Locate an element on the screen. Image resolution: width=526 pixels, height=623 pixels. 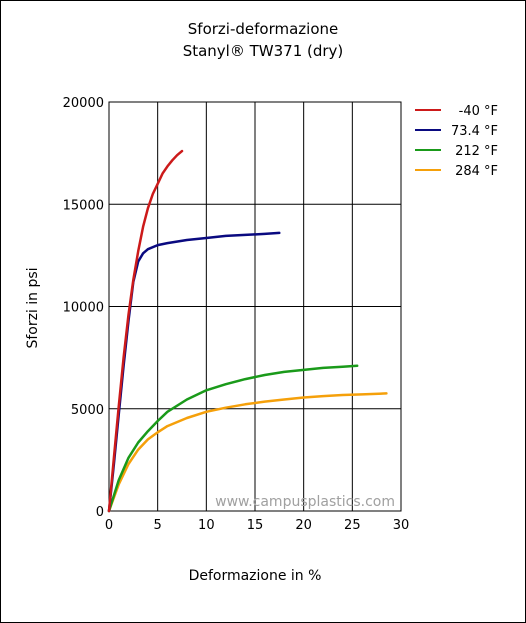
y-tick-label: 0 is located at coordinates (100, 512).